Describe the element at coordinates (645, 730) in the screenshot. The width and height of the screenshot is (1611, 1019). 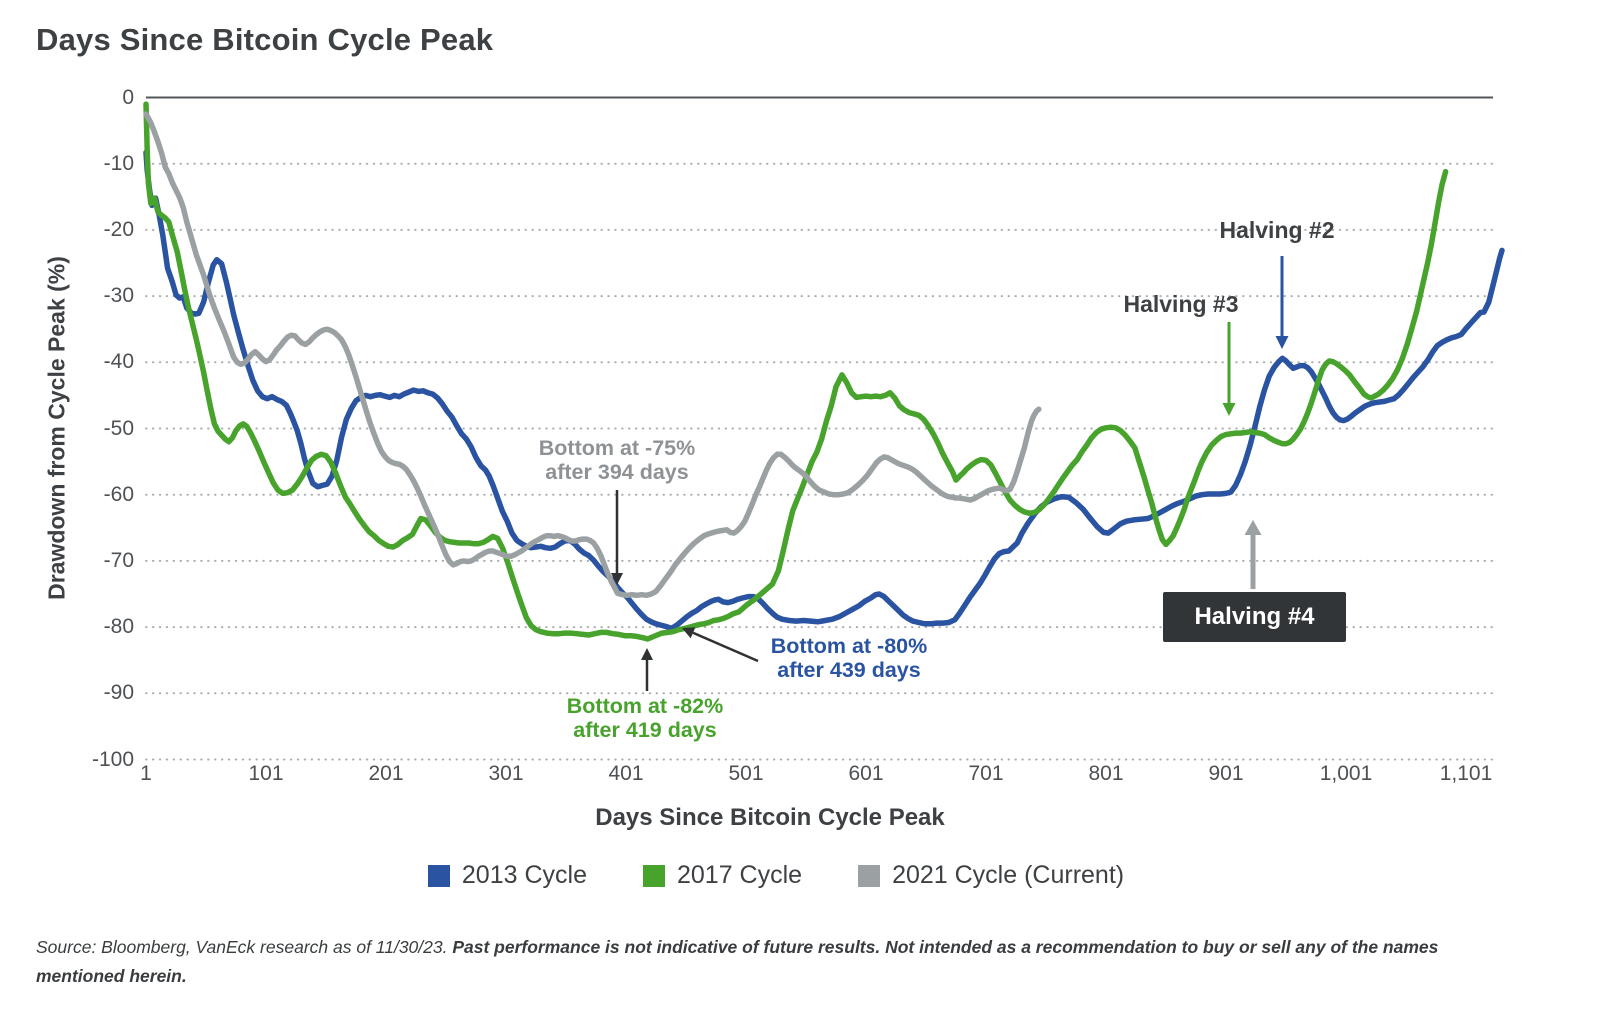
I see `annotation-line: after 419 days` at that location.